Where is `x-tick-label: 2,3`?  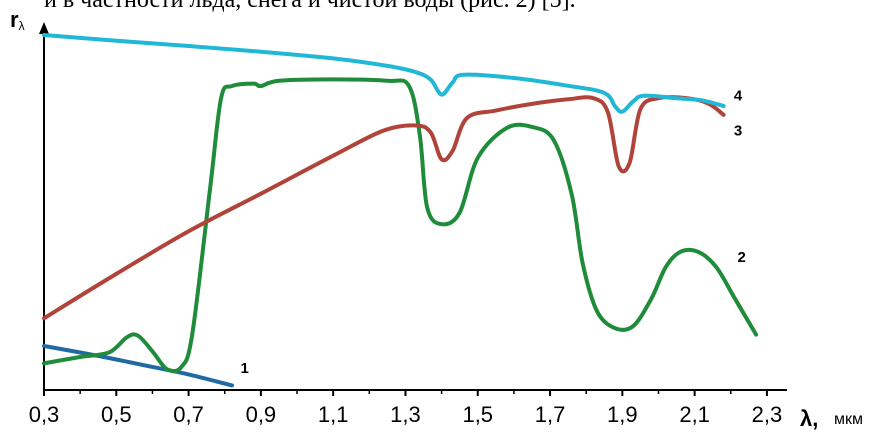 x-tick-label: 2,3 is located at coordinates (767, 414).